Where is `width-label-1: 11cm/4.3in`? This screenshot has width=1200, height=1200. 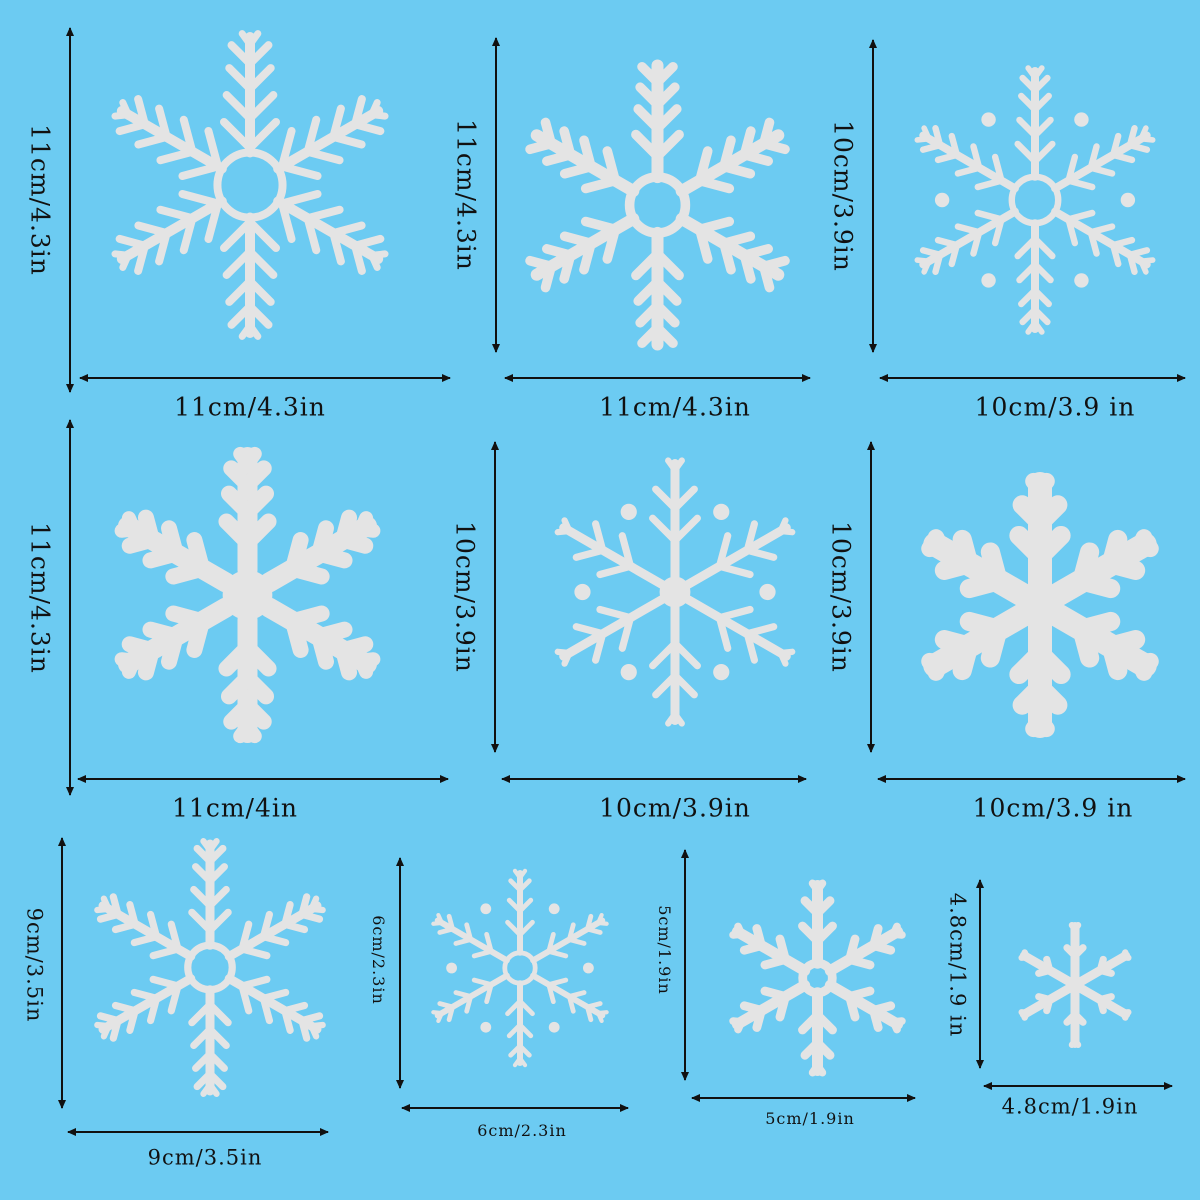 width-label-1: 11cm/4.3in is located at coordinates (250, 407).